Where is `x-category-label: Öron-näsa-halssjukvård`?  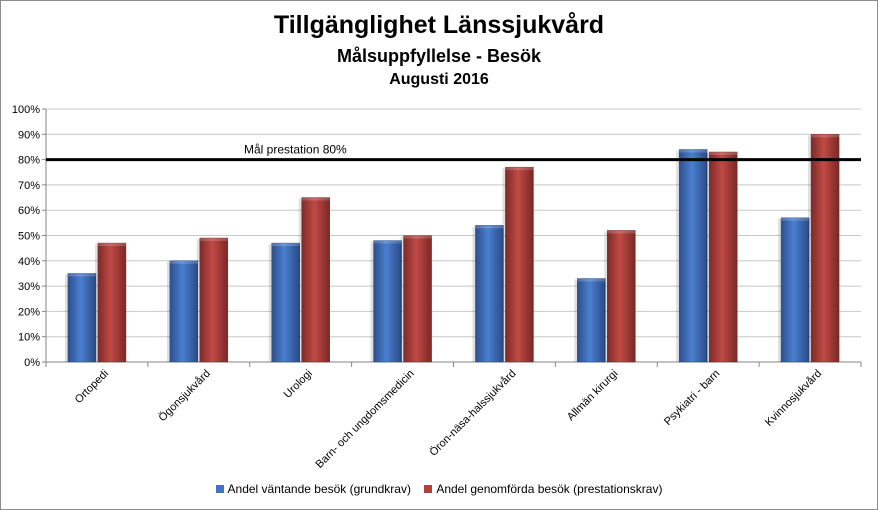
x-category-label: Öron-näsa-halssjukvård is located at coordinates (472, 413).